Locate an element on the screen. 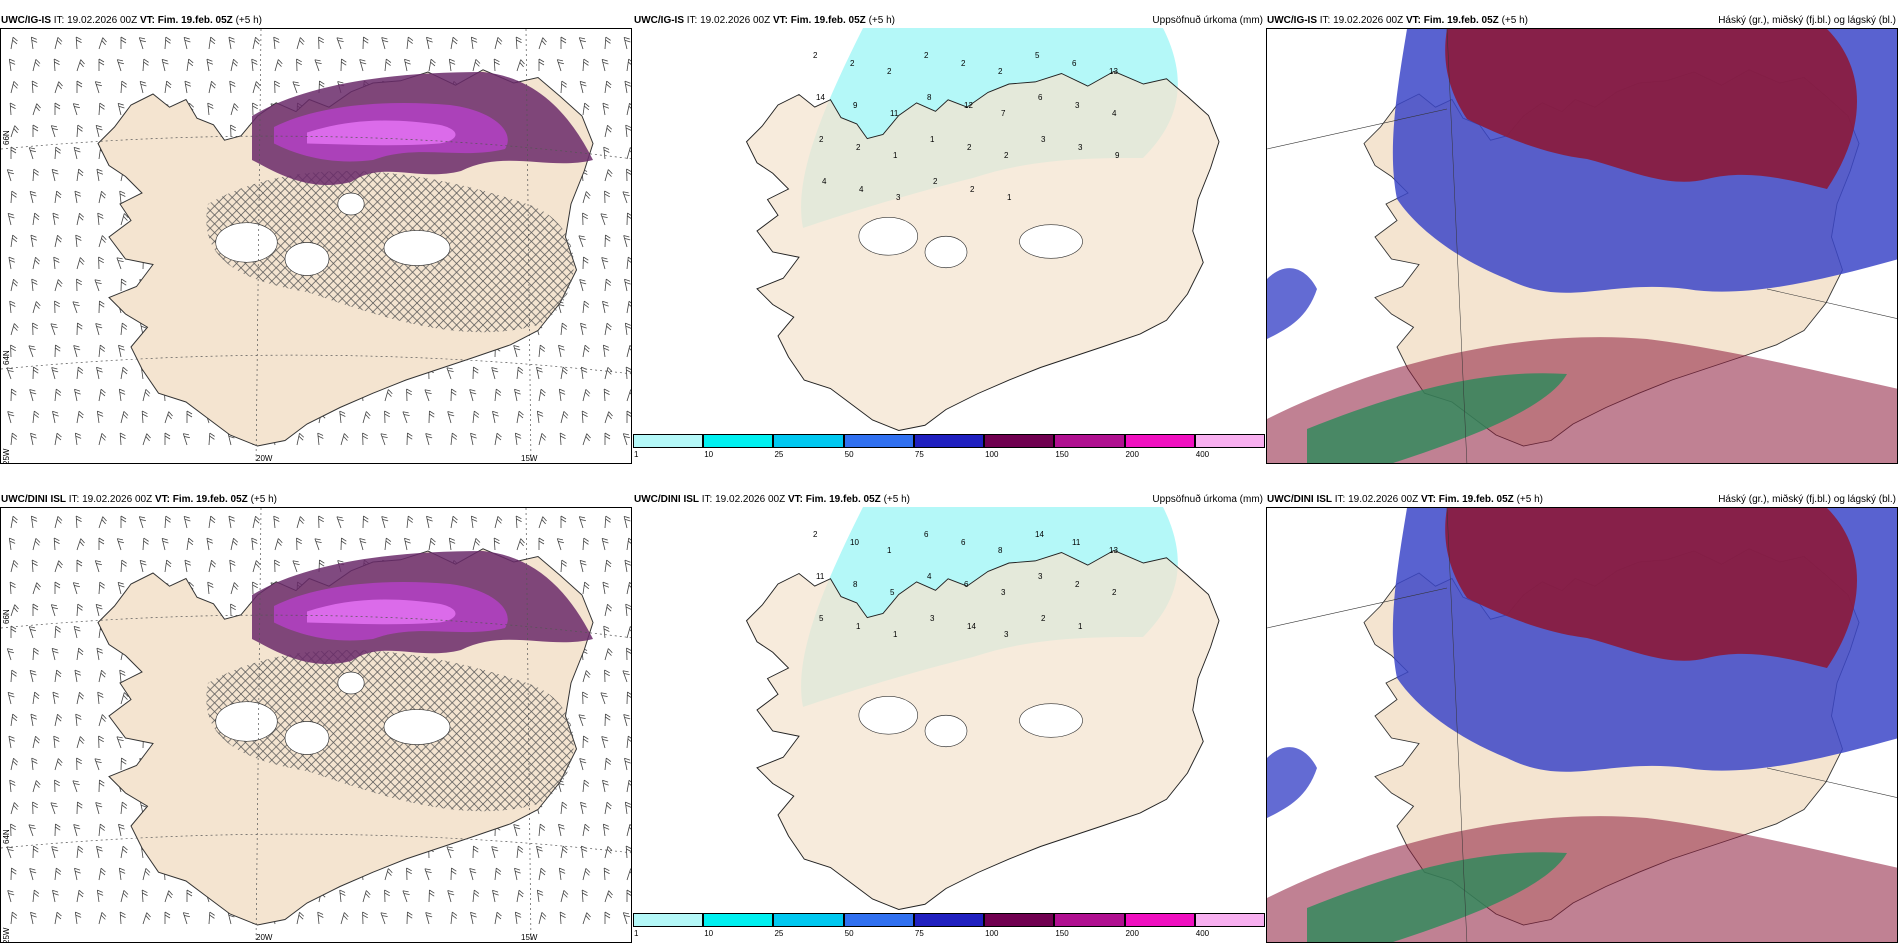 This screenshot has width=1900, height=950. colorbar-label: 10 is located at coordinates (709, 454).